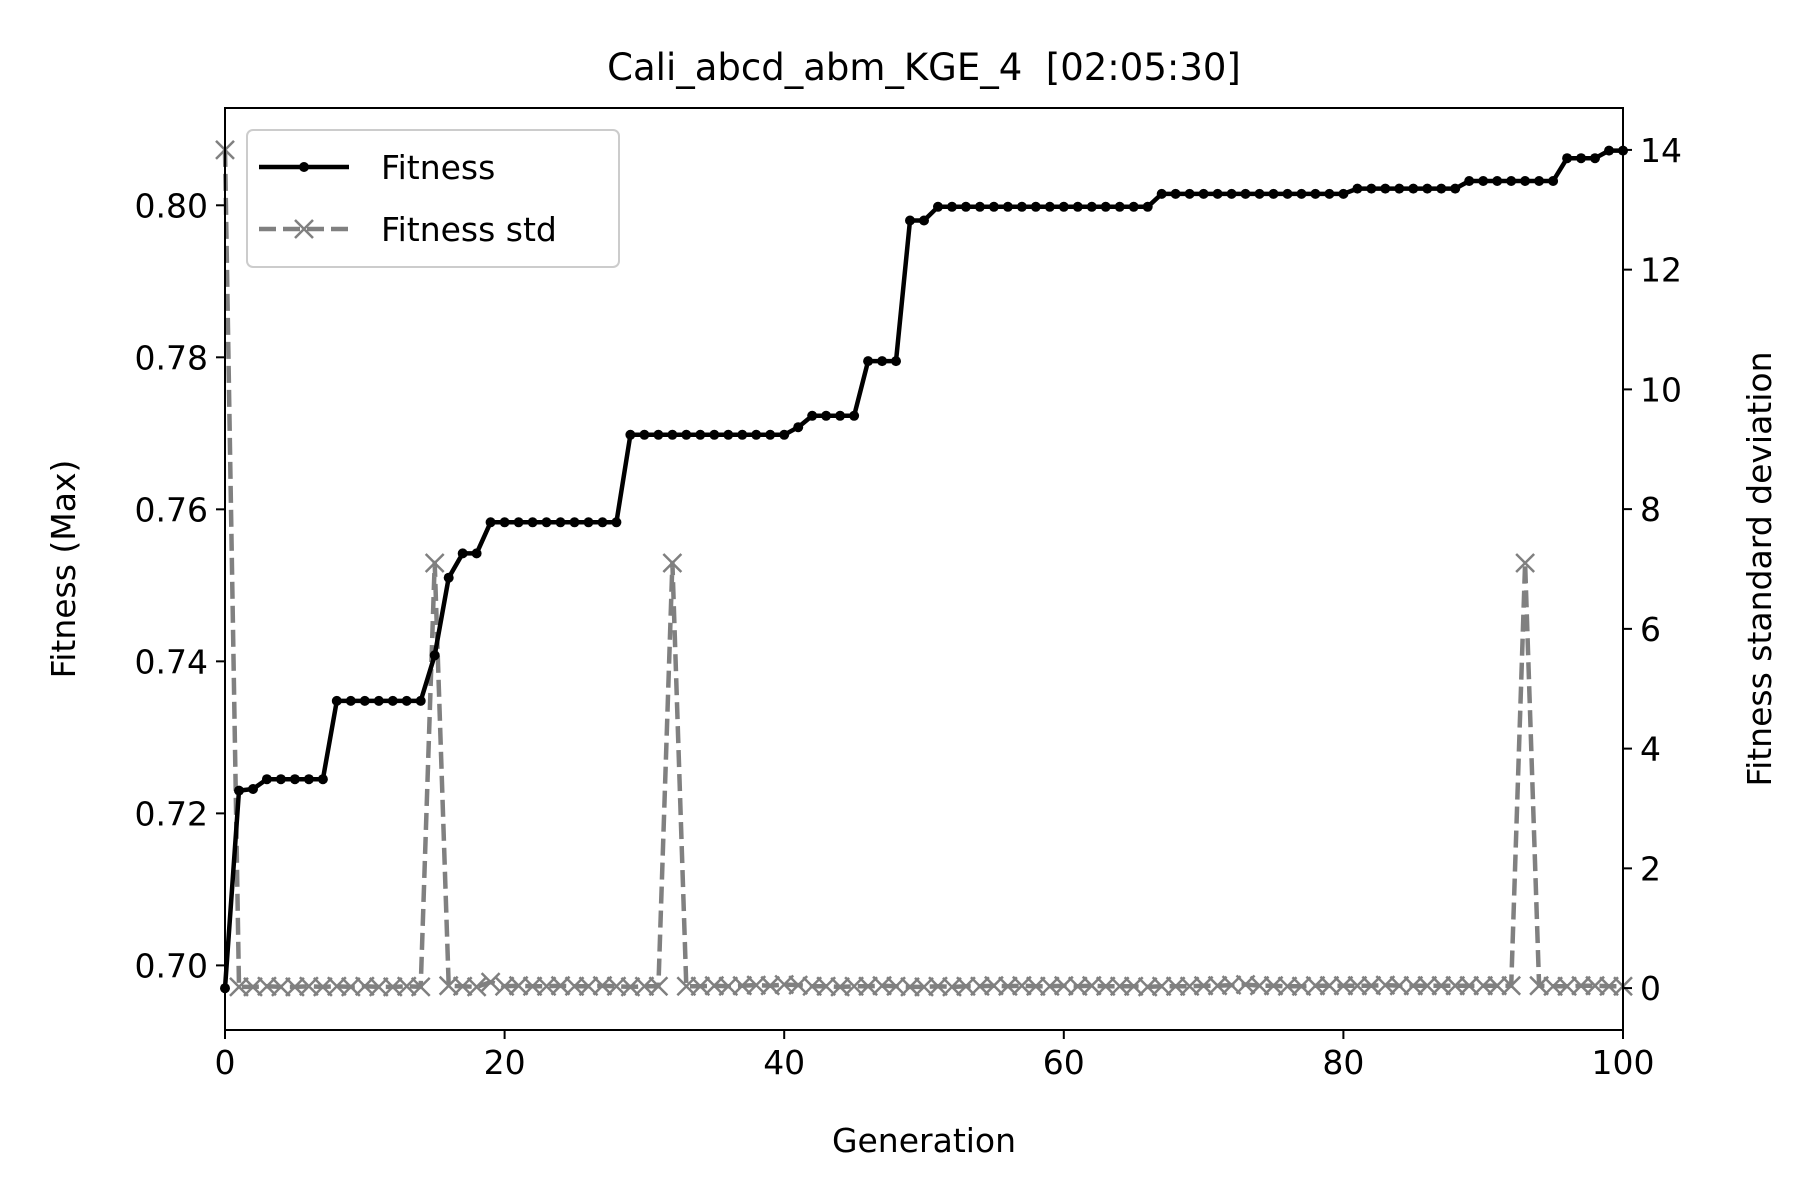 This screenshot has height=1200, width=1800. I want to click on legend: Fitness Fitness std, so click(433, 198).